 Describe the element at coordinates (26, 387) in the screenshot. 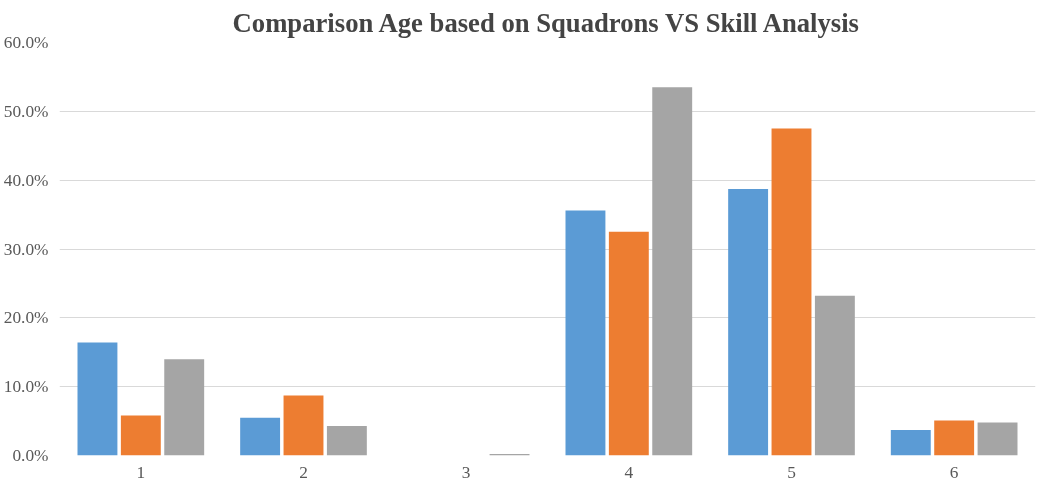

I see `y-tick-label: 10.0%` at that location.